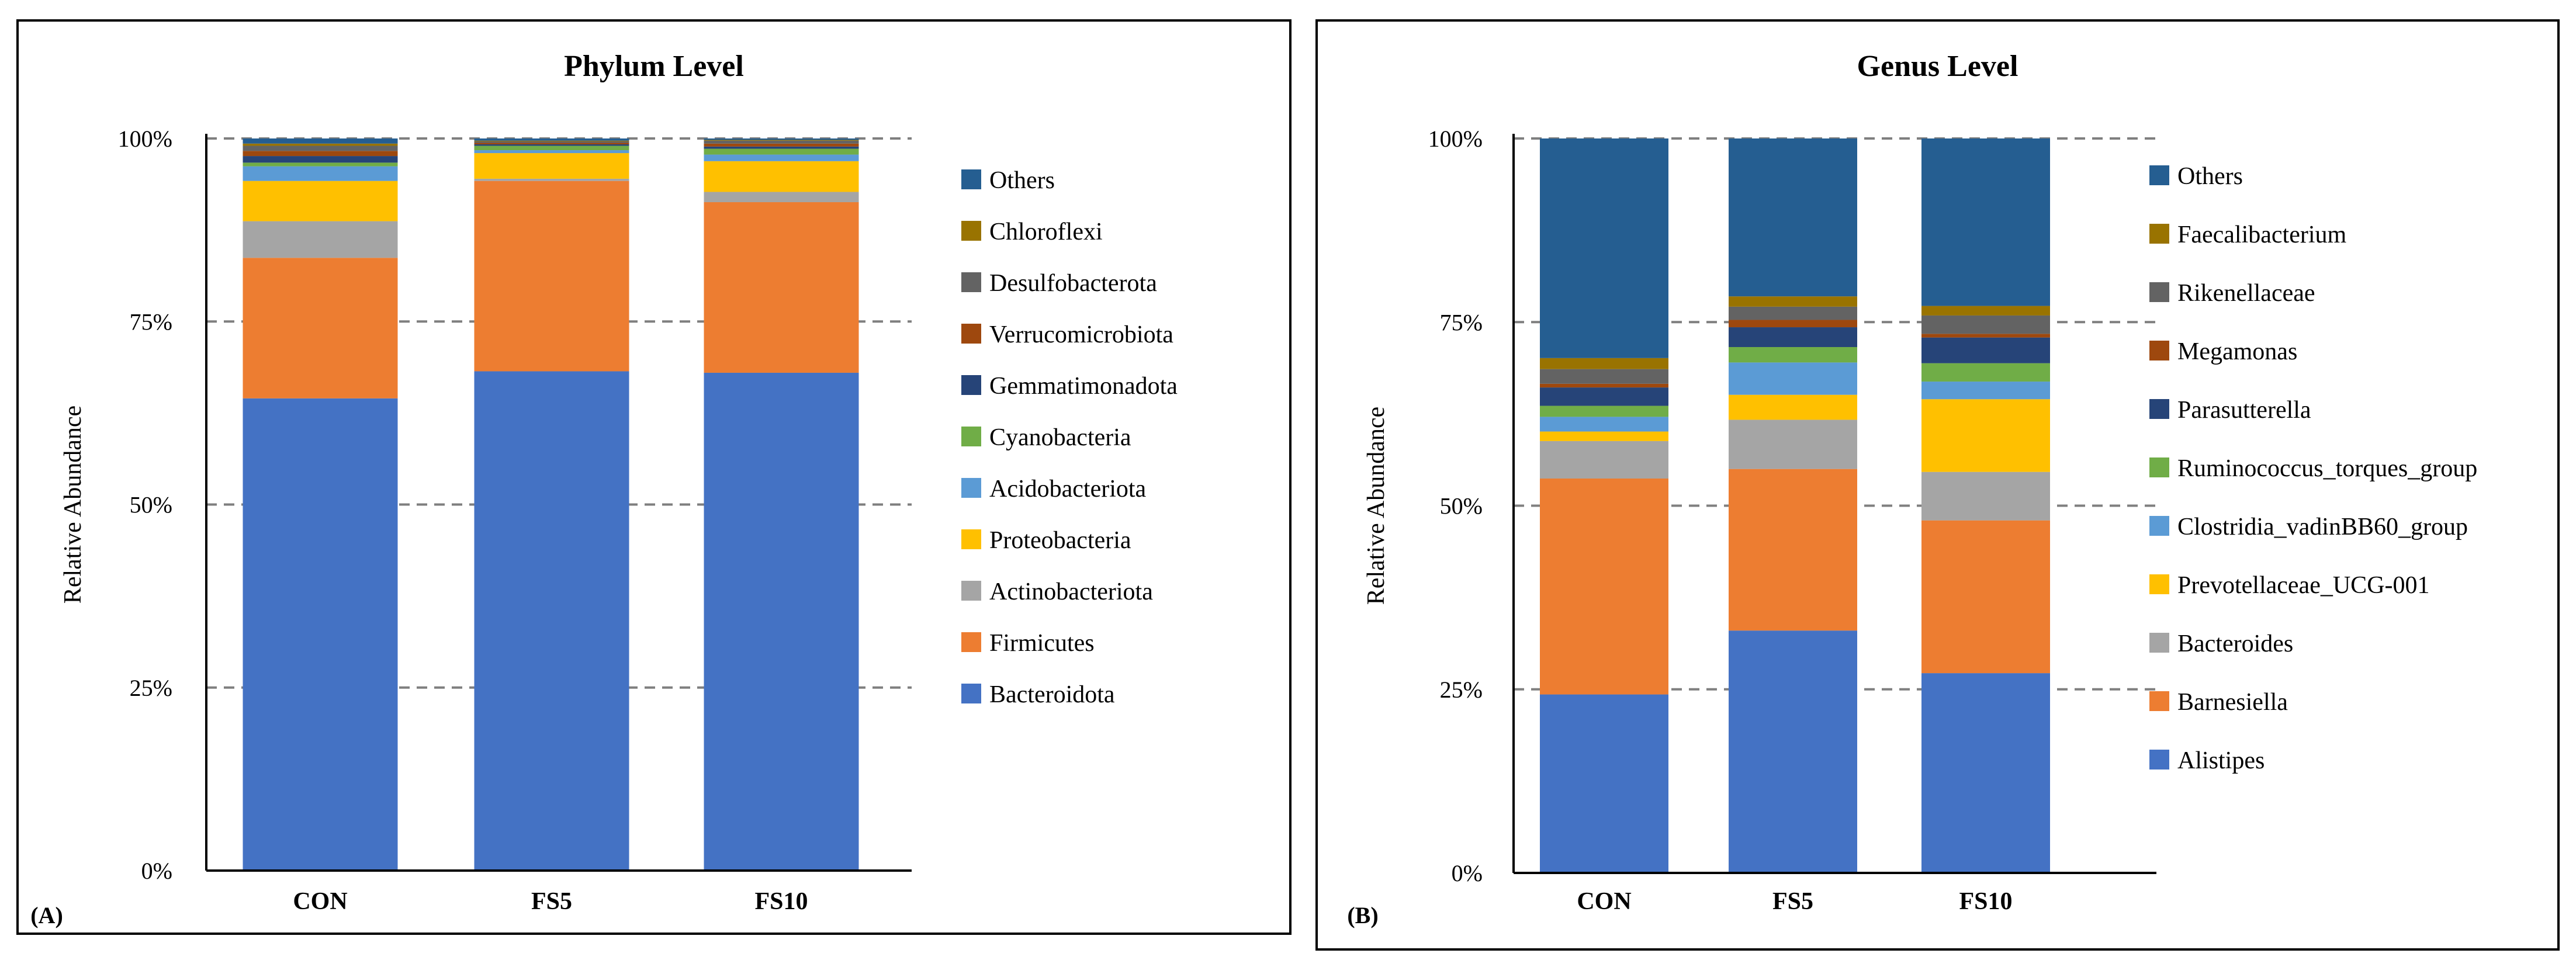  I want to click on legend-label-clostridia-vadinbb60-group: Clostridia_vadinBB60_group, so click(2322, 527).